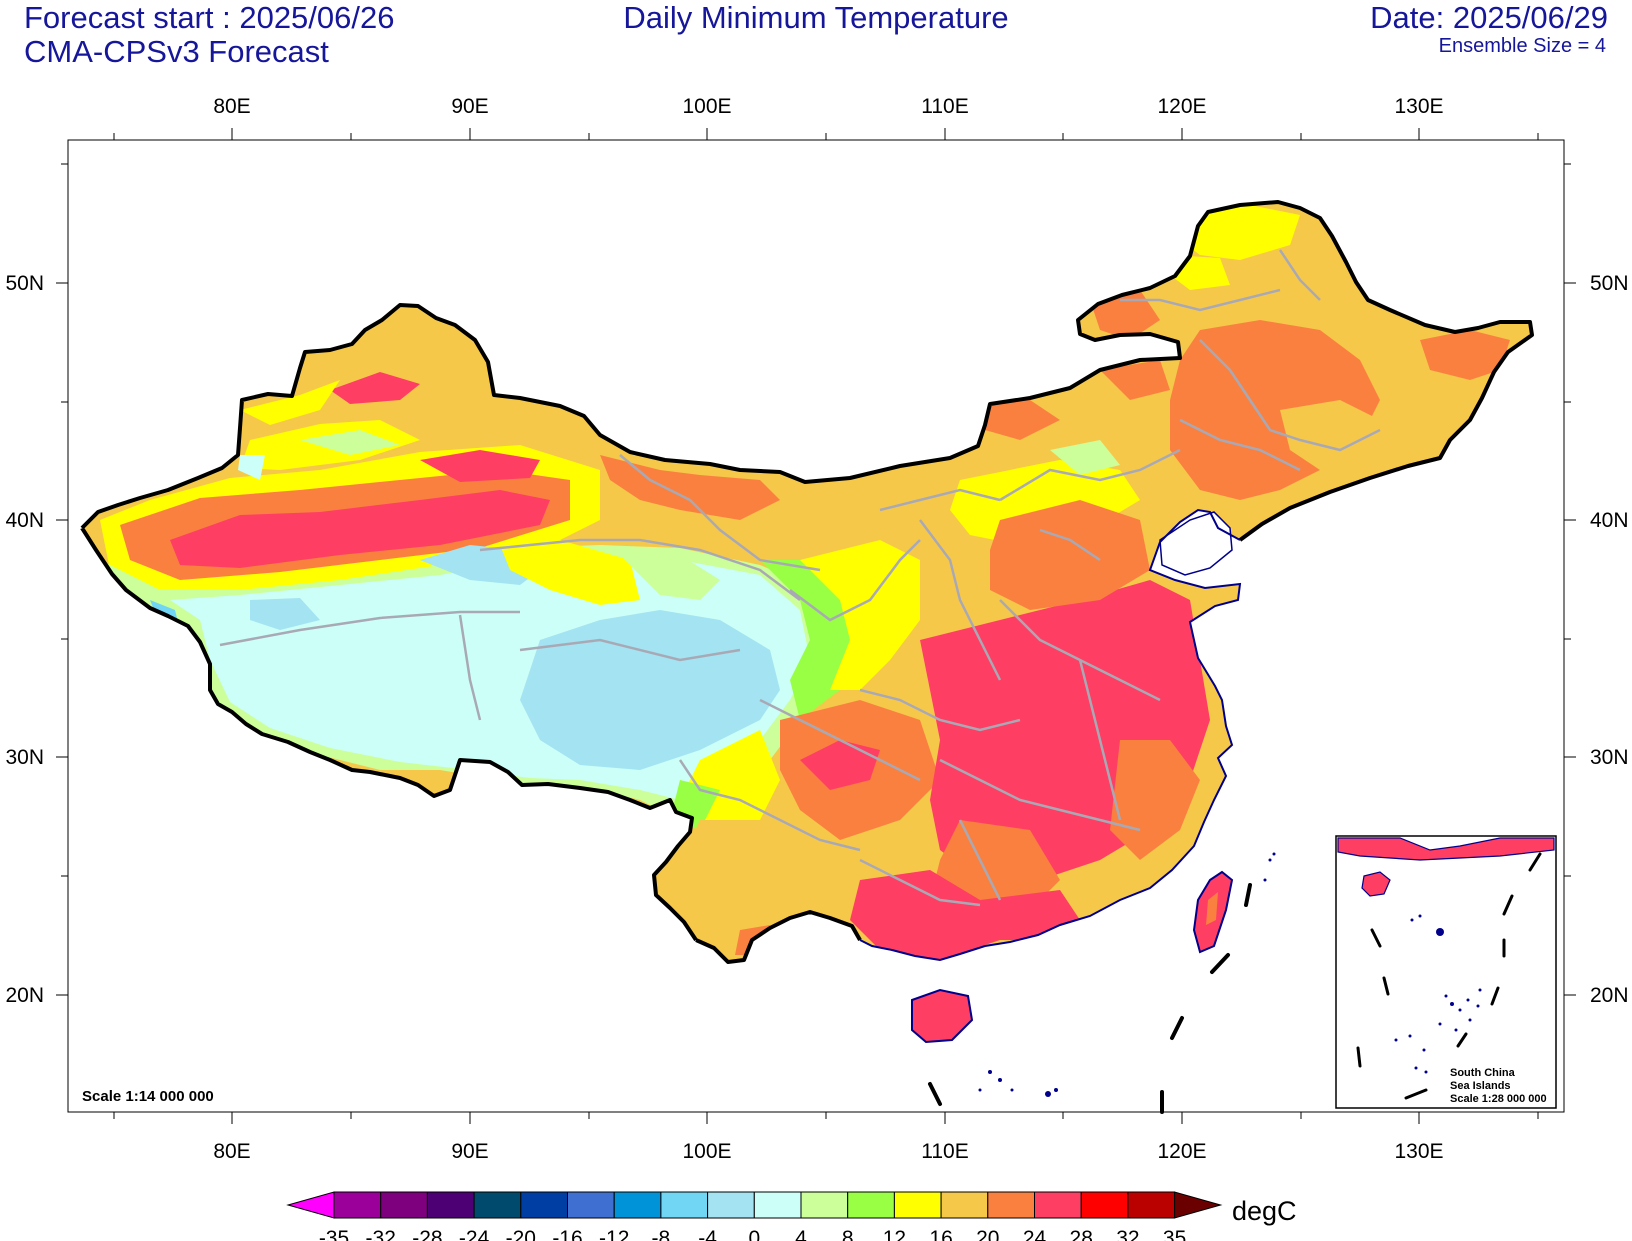 The image size is (1632, 1241). Describe the element at coordinates (945, 1151) in the screenshot. I see `lon-label-bottom: 110E` at that location.